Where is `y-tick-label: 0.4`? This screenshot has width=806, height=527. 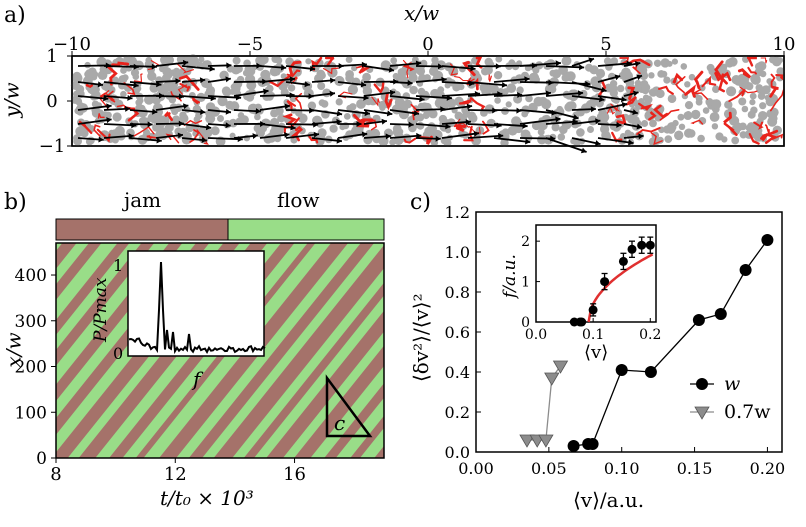 y-tick-label: 0.4 is located at coordinates (457, 372).